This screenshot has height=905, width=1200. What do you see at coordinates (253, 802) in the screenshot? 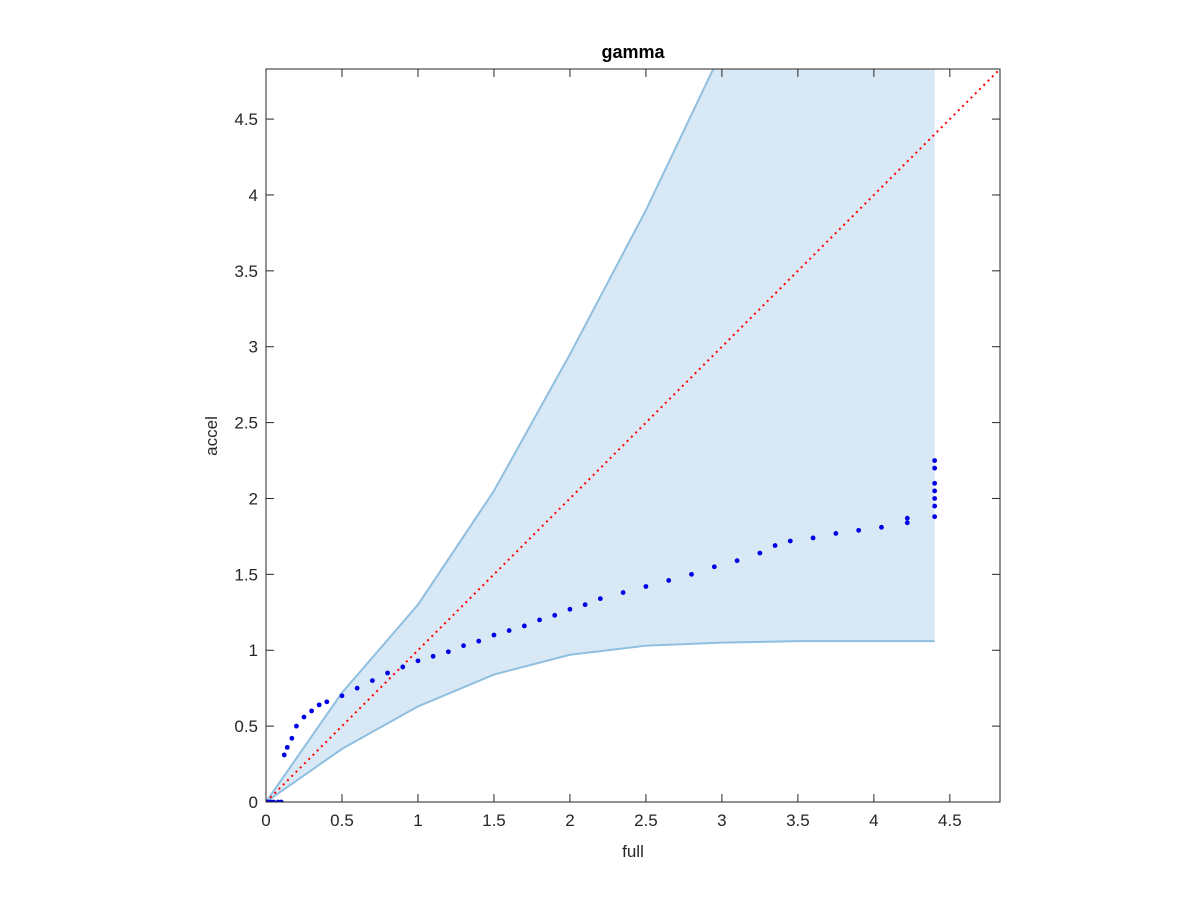
I see `y-tick-label: 0` at bounding box center [253, 802].